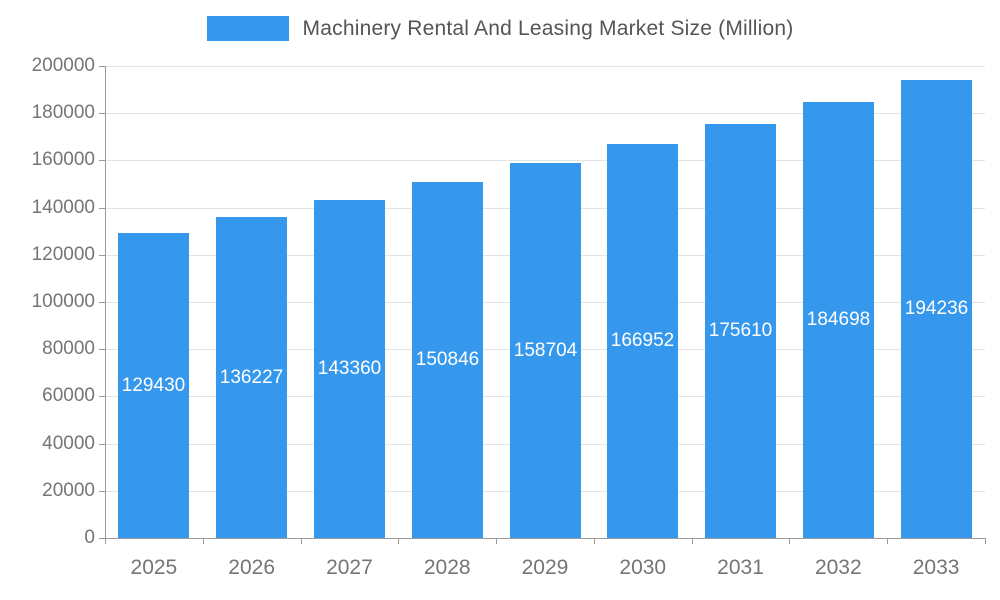  I want to click on bar-value-label: 175610, so click(740, 330).